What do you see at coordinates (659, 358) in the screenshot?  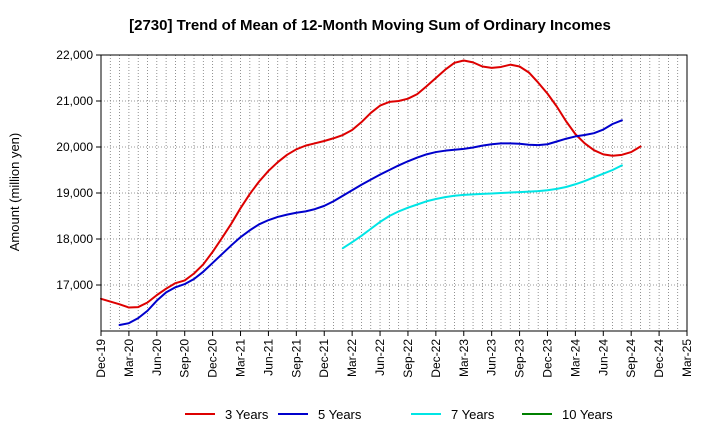 I see `x-tick-label: Dec-24` at bounding box center [659, 358].